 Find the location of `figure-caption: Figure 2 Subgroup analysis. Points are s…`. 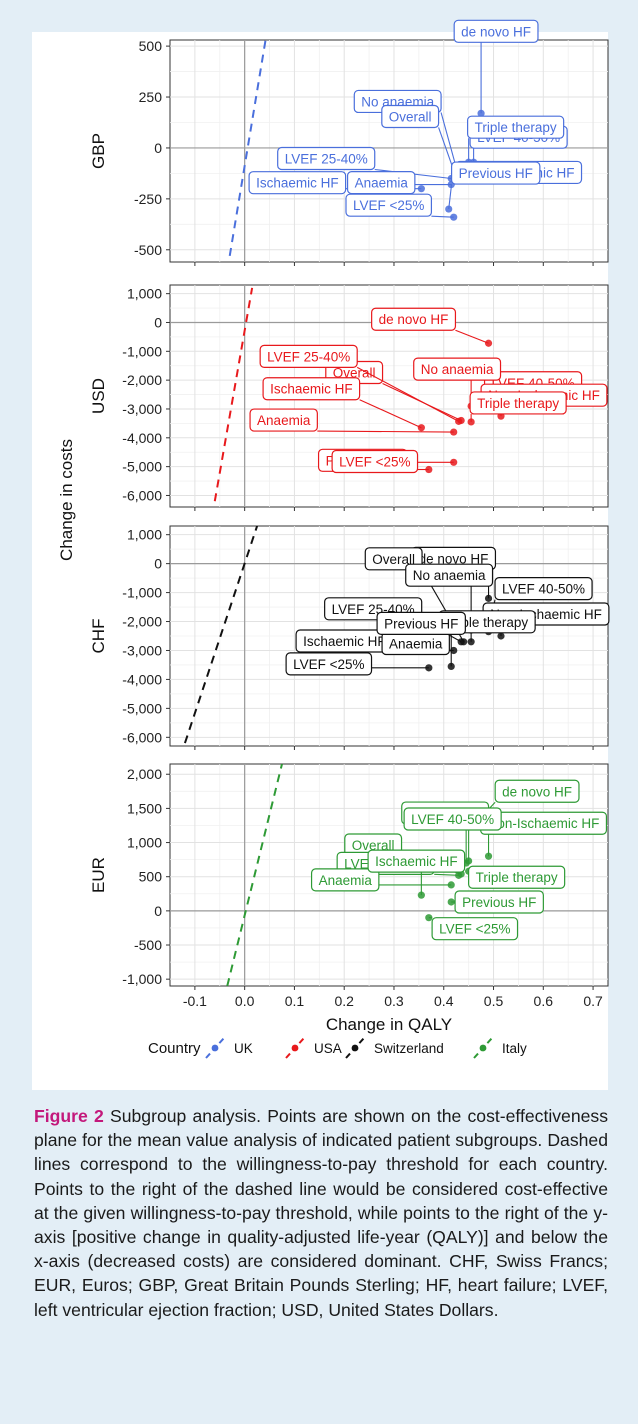

figure-caption: Figure 2 Subgroup analysis. Points are s… is located at coordinates (321, 1213).